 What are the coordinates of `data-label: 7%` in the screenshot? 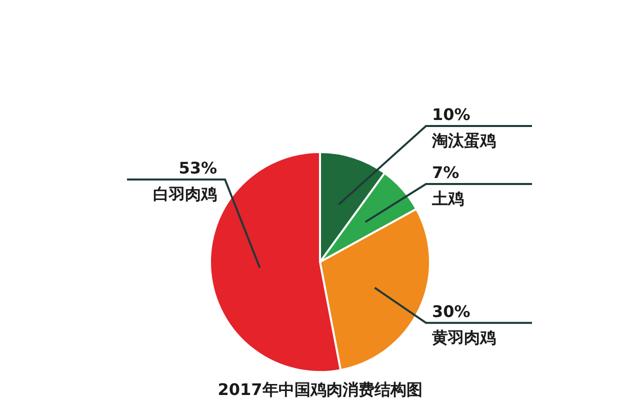 It's located at (446, 172).